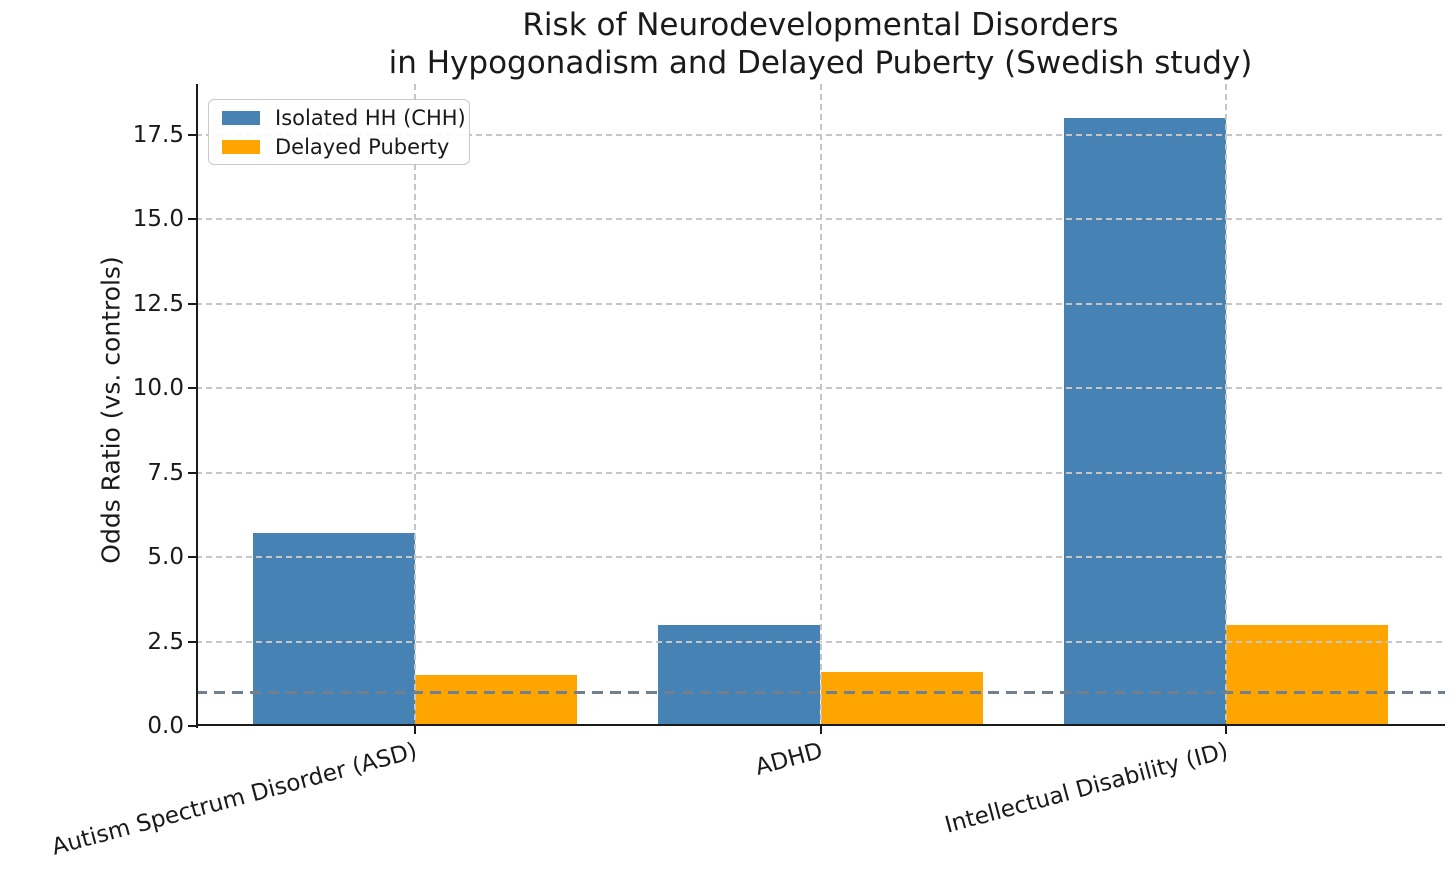 This screenshot has width=1456, height=877. What do you see at coordinates (158, 388) in the screenshot?
I see `y-tick-label: 10.0` at bounding box center [158, 388].